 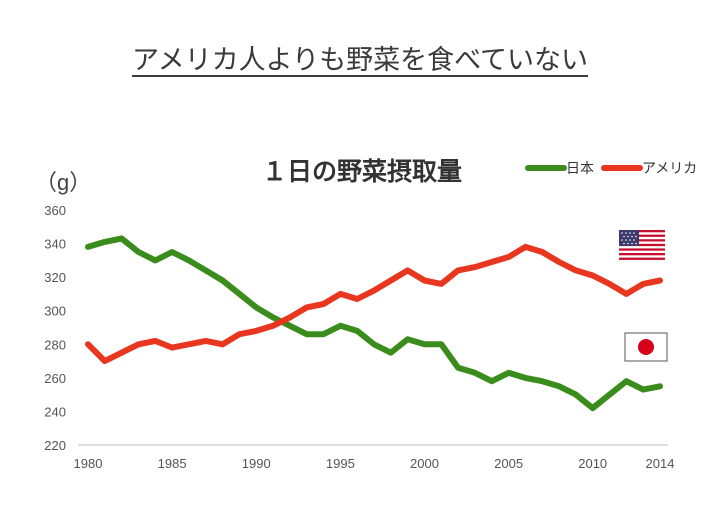 What do you see at coordinates (55, 244) in the screenshot?
I see `y-tick-label: 340` at bounding box center [55, 244].